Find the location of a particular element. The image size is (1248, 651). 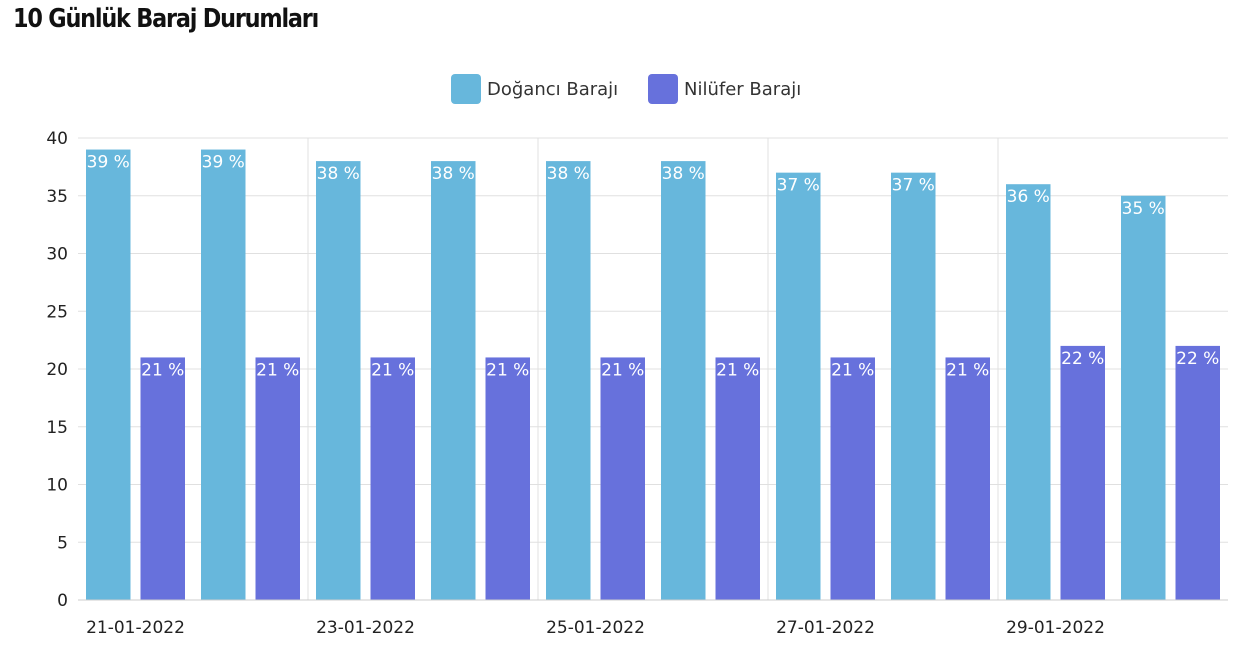

y-tick-label: 25 is located at coordinates (57, 312).